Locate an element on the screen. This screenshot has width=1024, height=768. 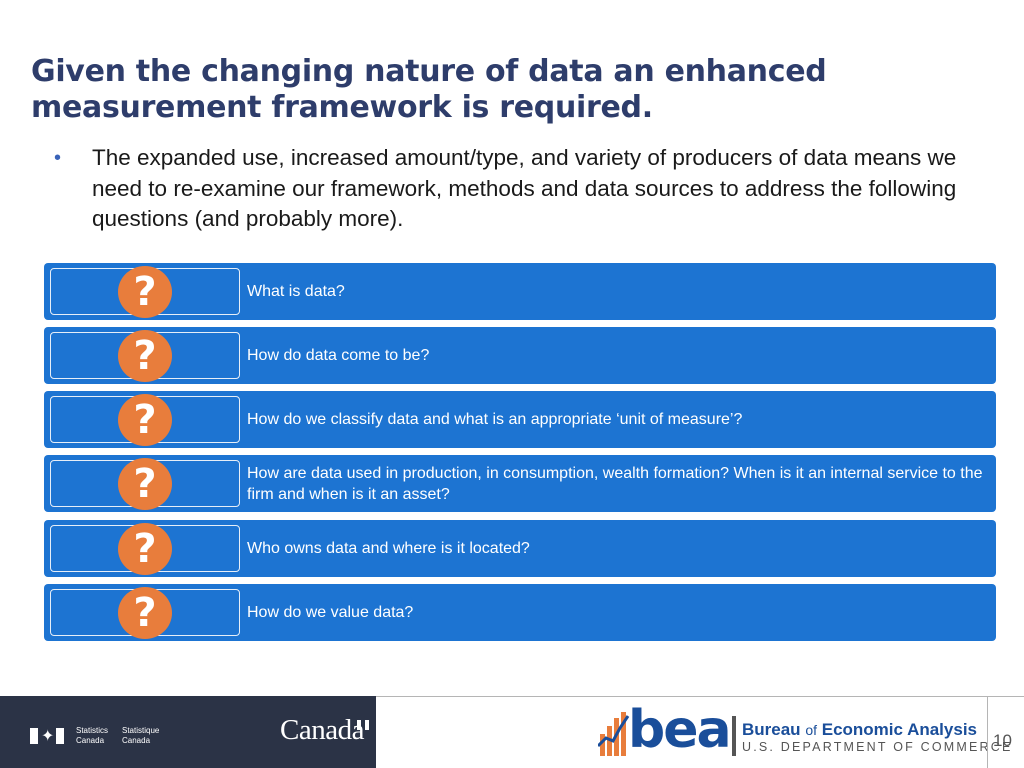
canada-wordmark-flag-icon is located at coordinates (363, 725).